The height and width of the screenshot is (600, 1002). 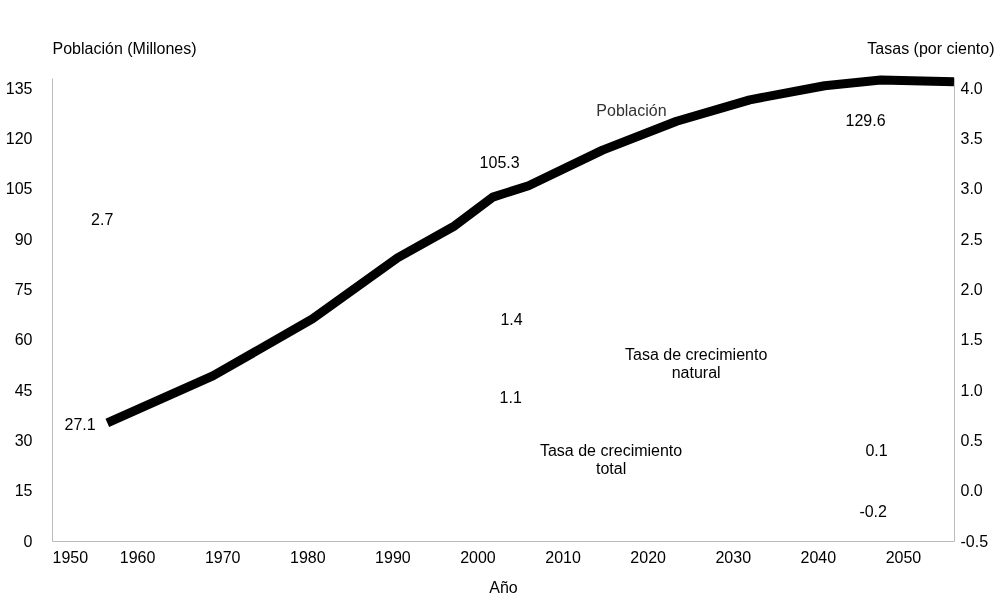 I want to click on y2-tick-label: -0.5, so click(x=974, y=541).